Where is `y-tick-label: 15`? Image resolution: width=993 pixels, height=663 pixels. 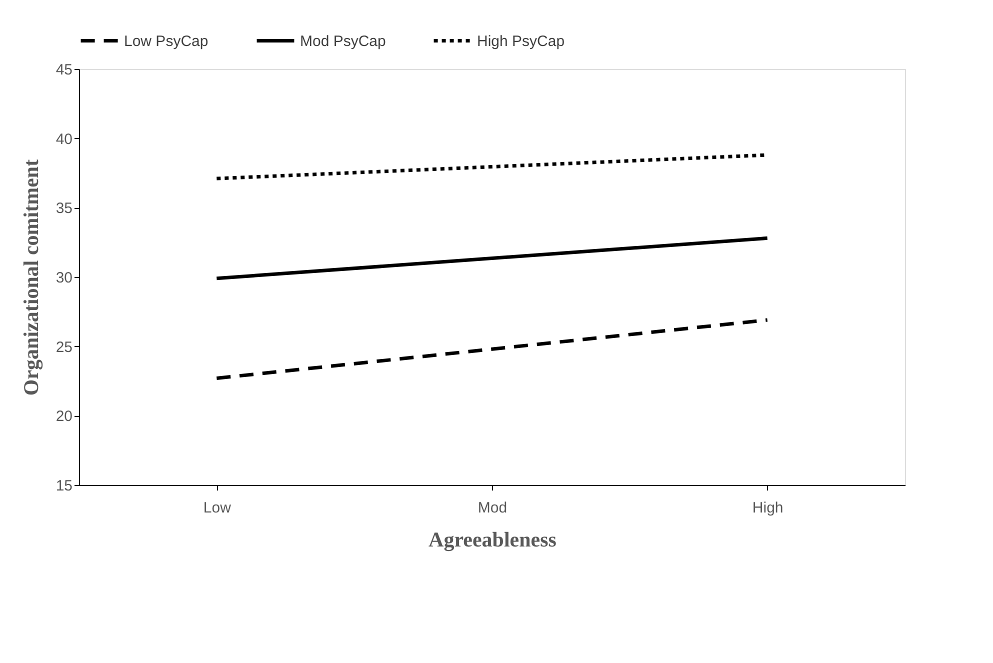 y-tick-label: 15 is located at coordinates (64, 486).